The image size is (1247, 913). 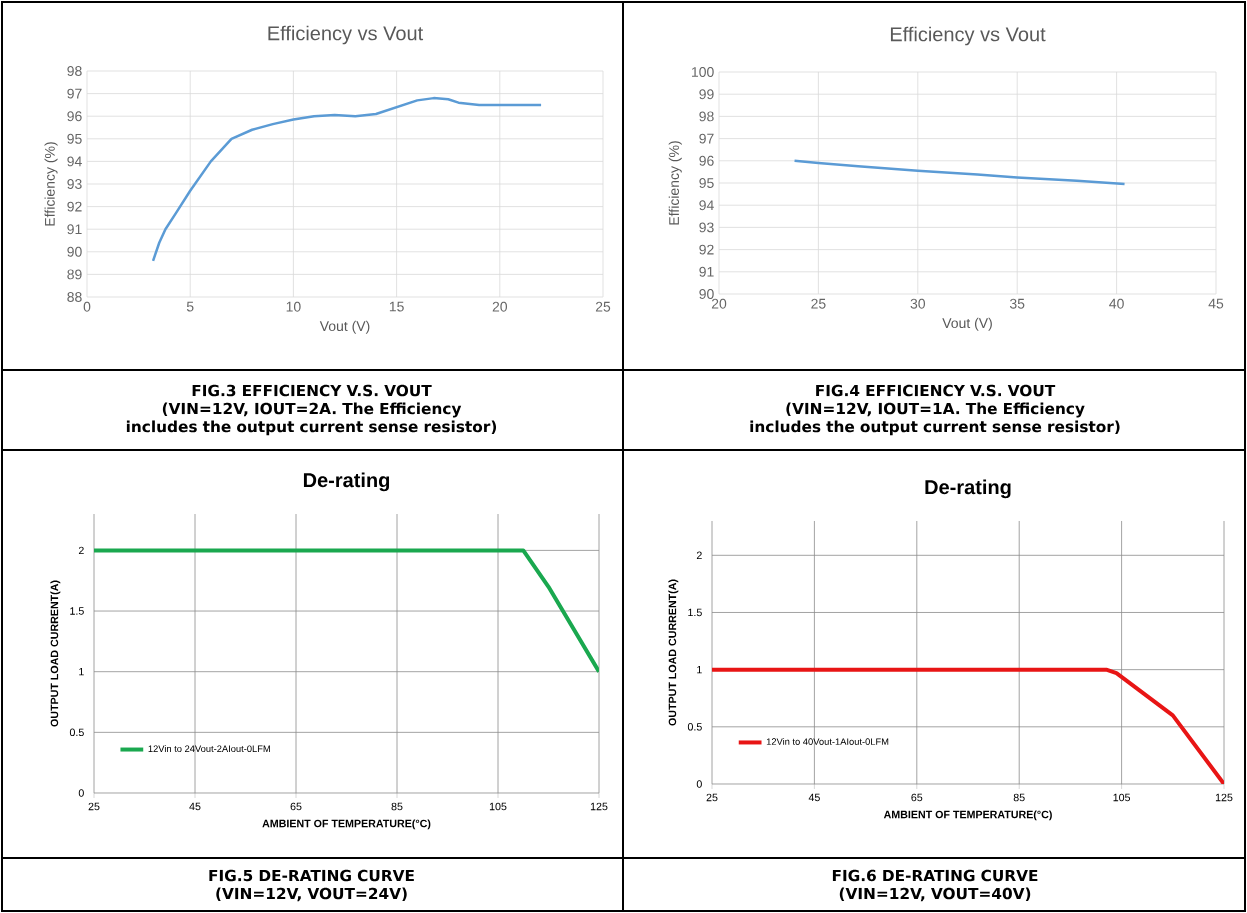 What do you see at coordinates (935, 875) in the screenshot?
I see `caption: FIG.6 DE-RATING CURVE` at bounding box center [935, 875].